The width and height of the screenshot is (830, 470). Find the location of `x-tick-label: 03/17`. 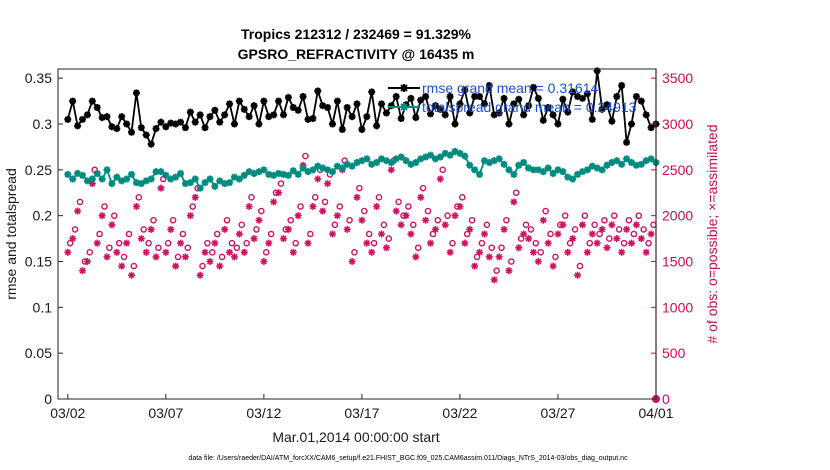

x-tick-label: 03/17 is located at coordinates (361, 413).